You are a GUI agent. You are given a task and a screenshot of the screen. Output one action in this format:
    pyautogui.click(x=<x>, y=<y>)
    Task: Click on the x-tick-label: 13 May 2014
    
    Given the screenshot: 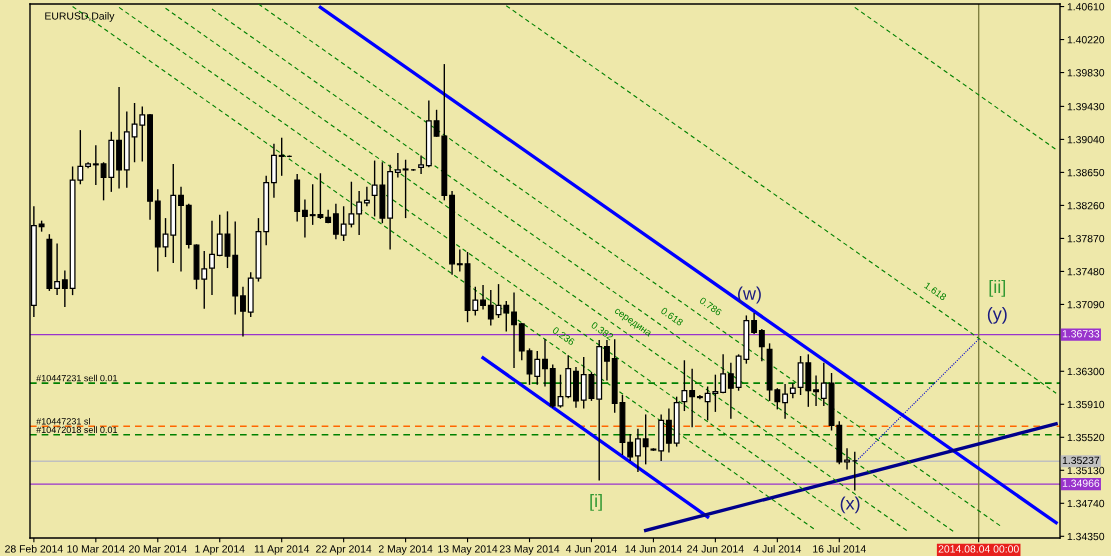 What is the action you would take?
    pyautogui.click(x=468, y=550)
    